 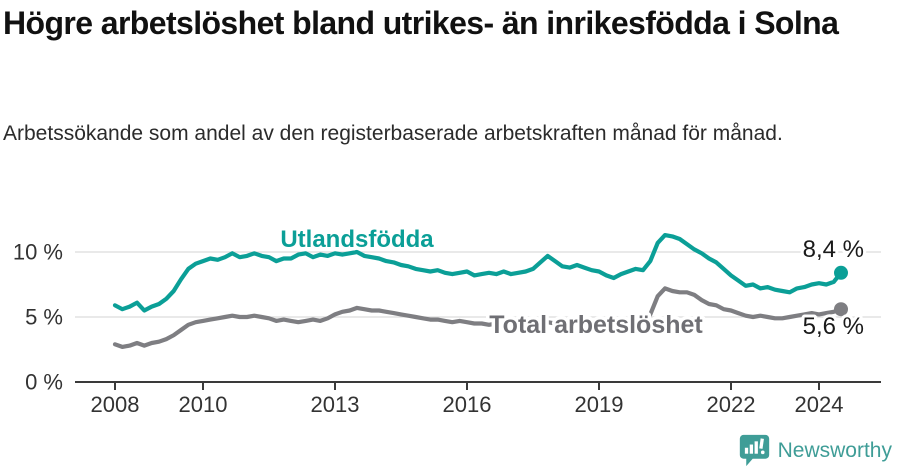 What do you see at coordinates (478, 317) in the screenshot?
I see `series-line-total` at bounding box center [478, 317].